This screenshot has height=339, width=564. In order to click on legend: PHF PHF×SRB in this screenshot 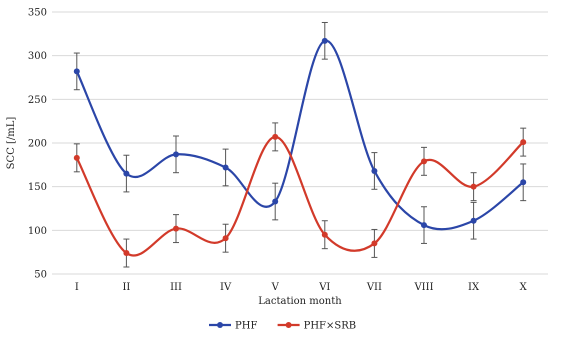, I will do `click(282, 326)`.